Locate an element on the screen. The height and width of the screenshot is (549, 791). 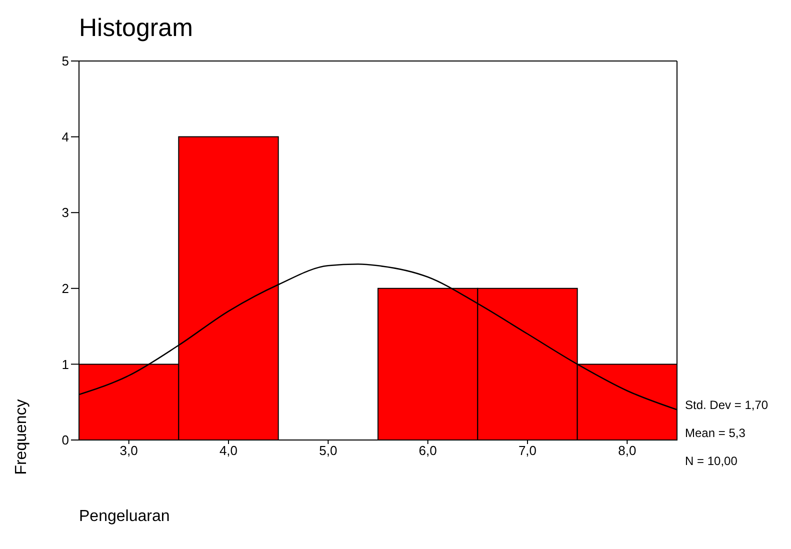
text: N = 10,00 is located at coordinates (711, 461).